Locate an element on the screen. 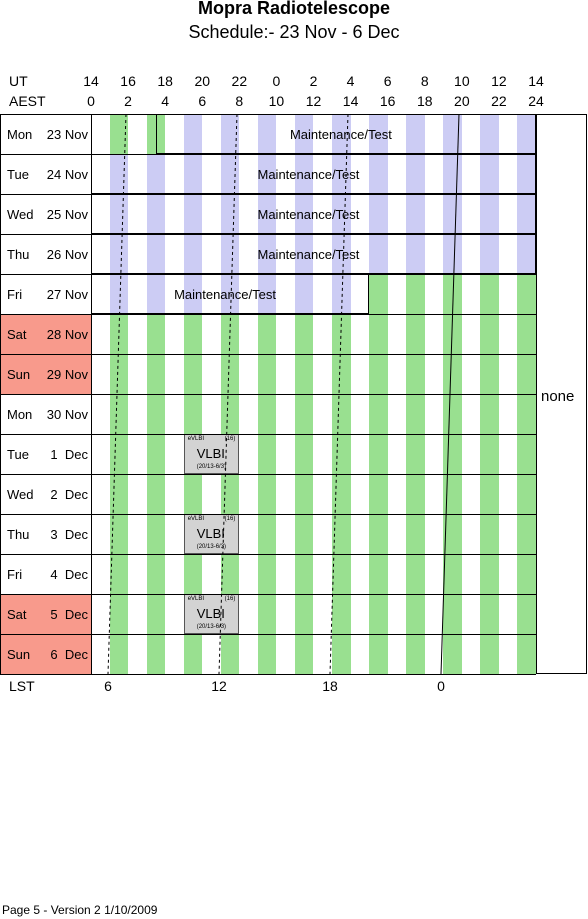 The height and width of the screenshot is (919, 588). vlbi-times: (20/13-6/3) is located at coordinates (211, 547).